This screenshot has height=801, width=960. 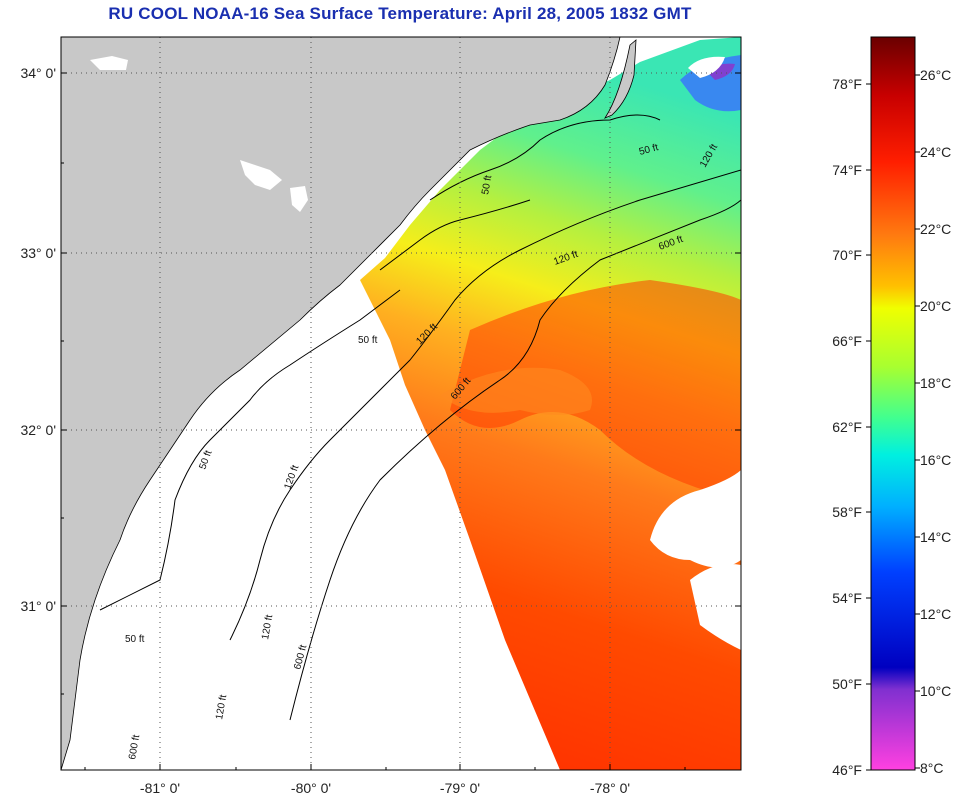 I want to click on lat-label: 32° 0', so click(x=38, y=430).